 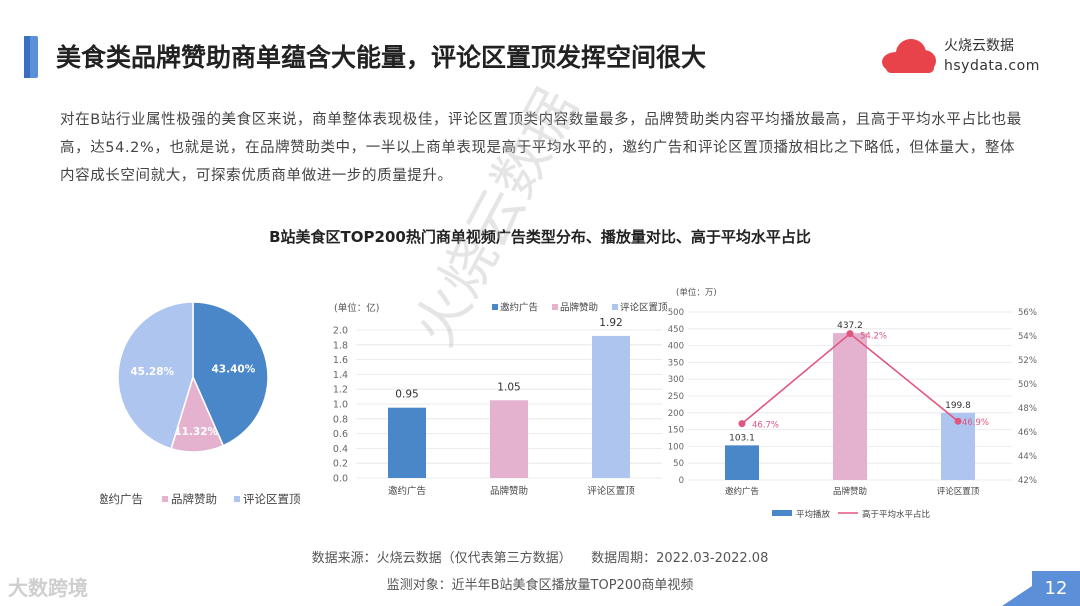 I want to click on pie-legend-label-1: 品牌赞助, so click(x=194, y=499).